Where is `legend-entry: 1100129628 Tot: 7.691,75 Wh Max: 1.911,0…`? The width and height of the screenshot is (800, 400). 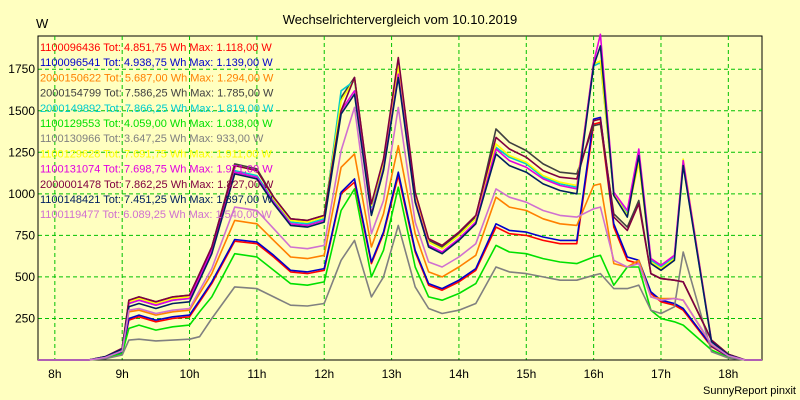
legend-entry: 1100129628 Tot: 7.691,75 Wh Max: 1.911,0… is located at coordinates (156, 154).